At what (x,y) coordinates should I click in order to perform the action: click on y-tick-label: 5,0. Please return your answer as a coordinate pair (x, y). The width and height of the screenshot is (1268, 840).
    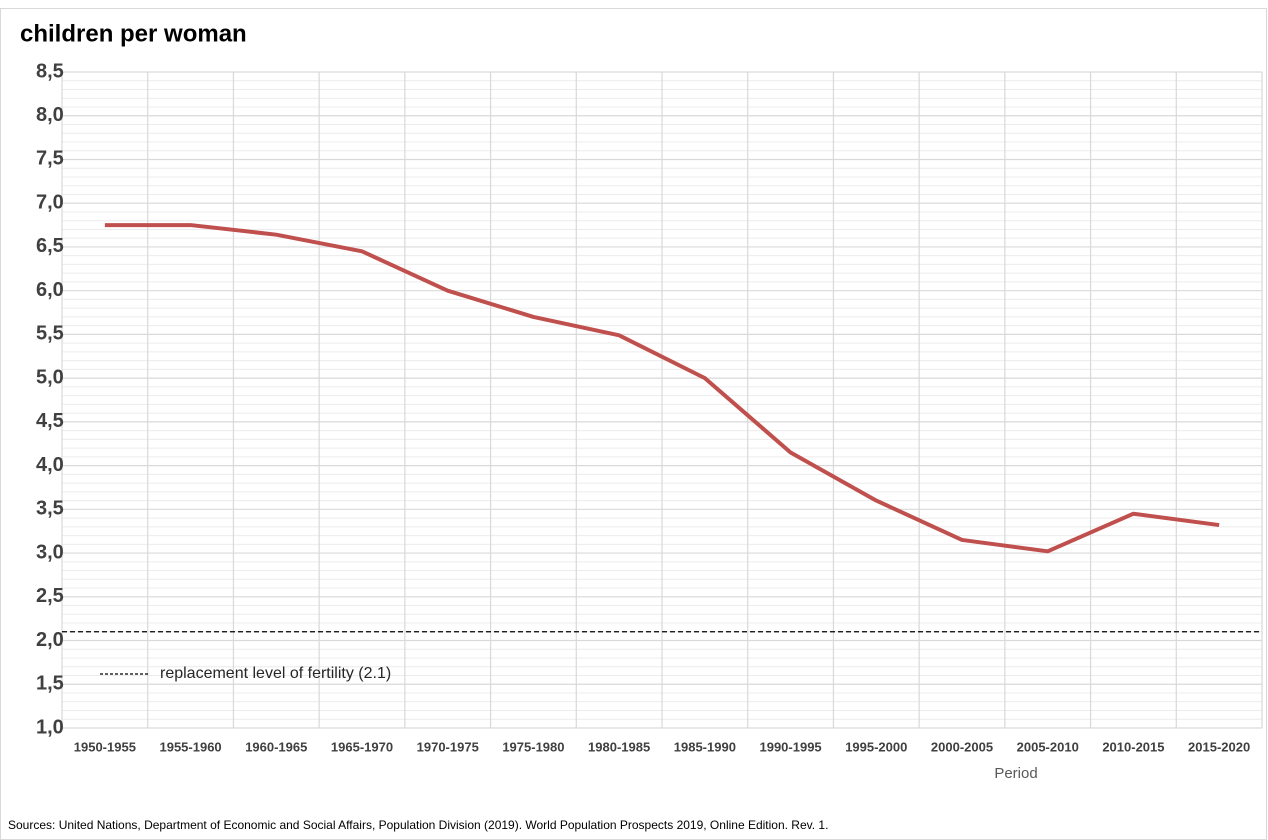
    Looking at the image, I should click on (50, 377).